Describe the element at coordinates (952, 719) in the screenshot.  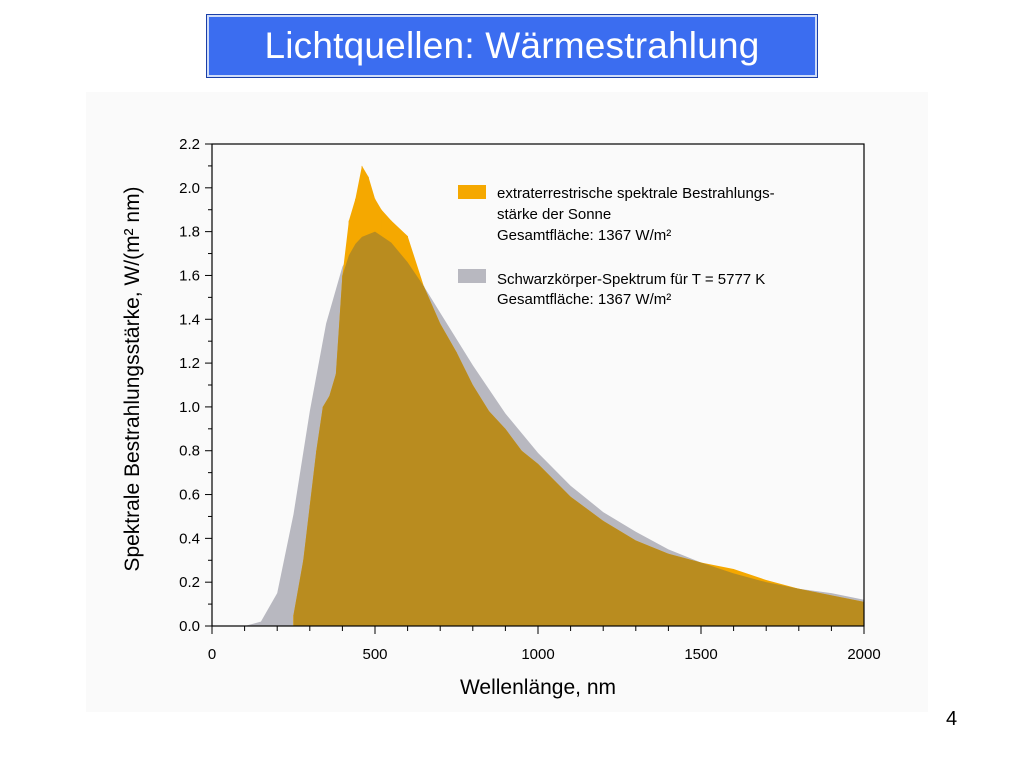
I see `page-number: 4` at that location.